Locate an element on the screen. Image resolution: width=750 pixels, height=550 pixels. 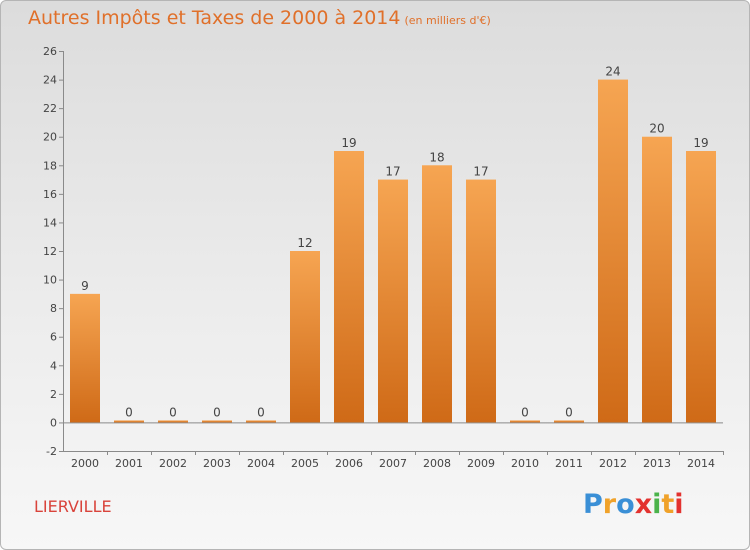
data-label-2005: 12 is located at coordinates (304, 243).